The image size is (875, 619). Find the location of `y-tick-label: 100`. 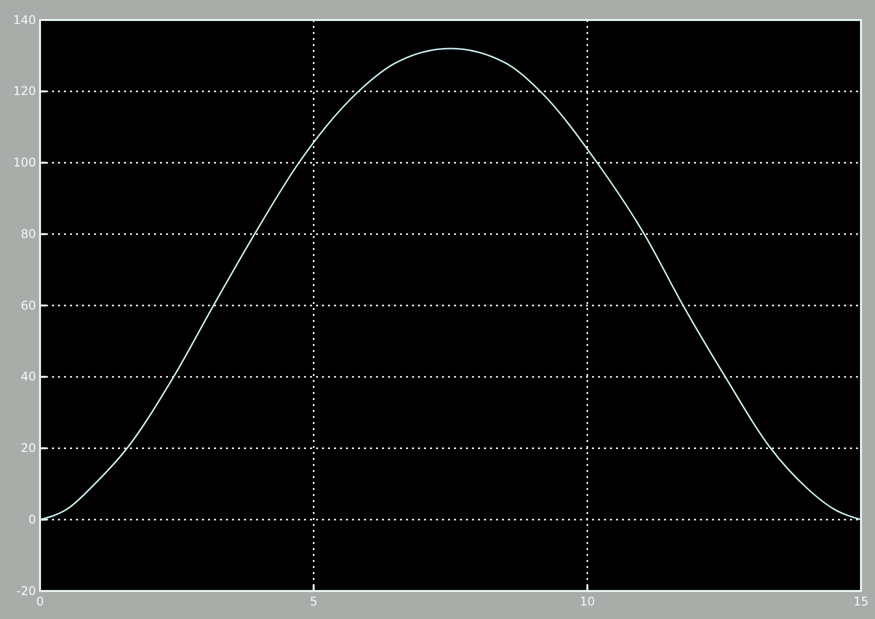

y-tick-label: 100 is located at coordinates (24, 163).